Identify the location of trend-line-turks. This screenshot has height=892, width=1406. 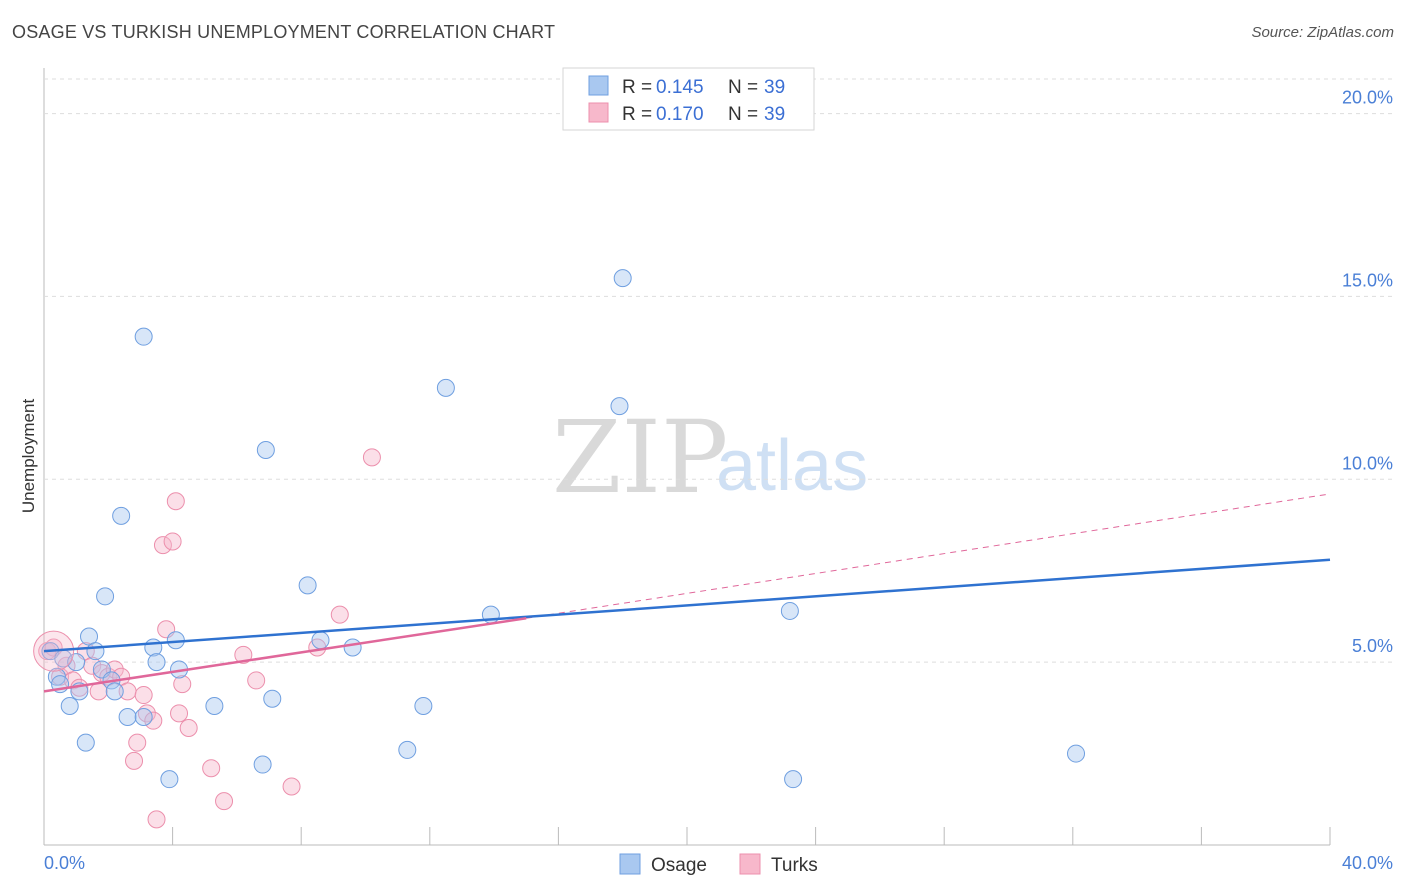
(285, 655).